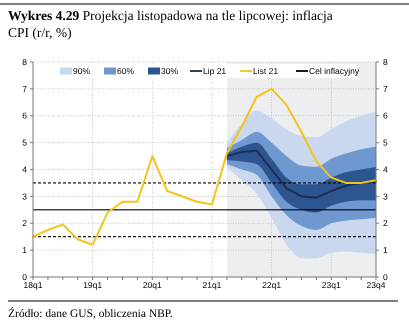  Describe the element at coordinates (169, 71) in the screenshot. I see `legend-label: 30%` at that location.